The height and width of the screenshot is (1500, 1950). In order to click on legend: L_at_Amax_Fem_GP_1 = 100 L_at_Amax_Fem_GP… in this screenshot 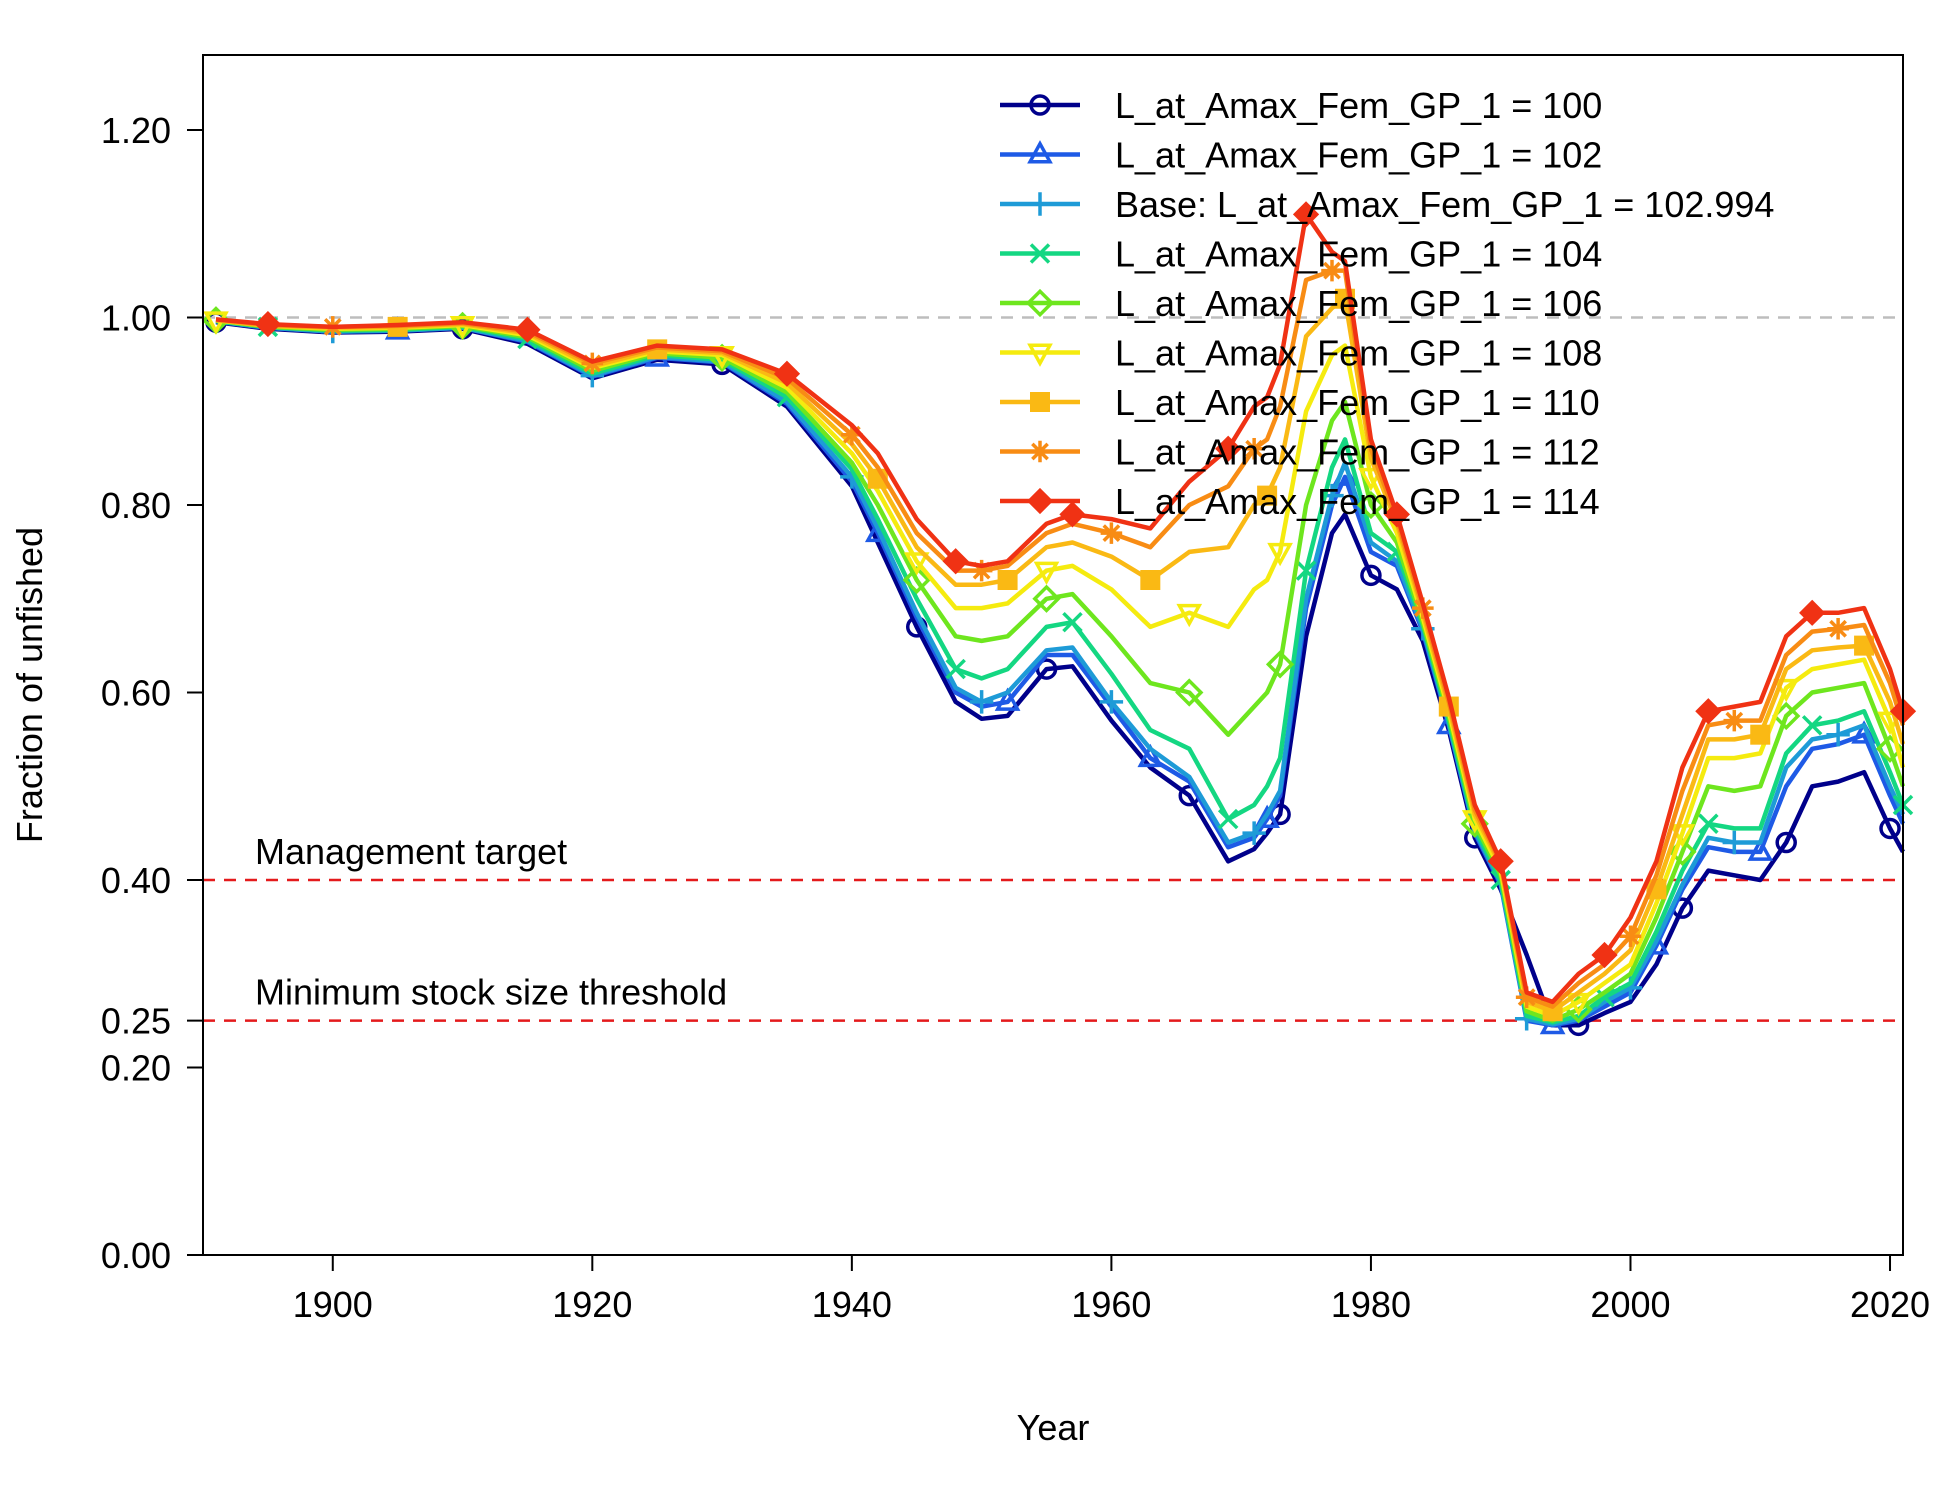, I will do `click(1387, 303)`.